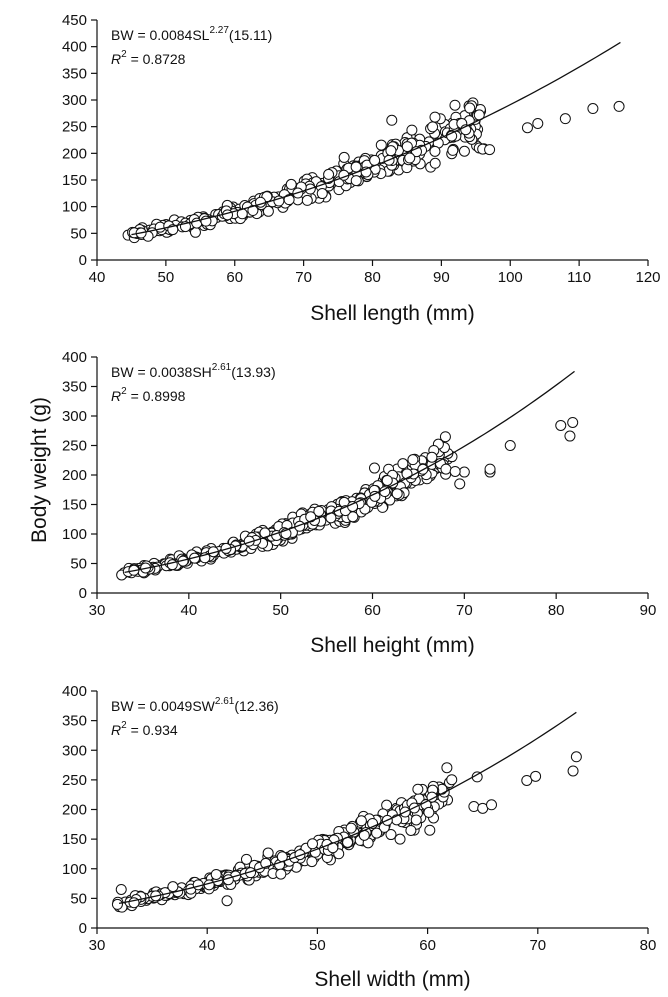 This screenshot has height=997, width=668. I want to click on x-tick-label: 110, so click(579, 277).